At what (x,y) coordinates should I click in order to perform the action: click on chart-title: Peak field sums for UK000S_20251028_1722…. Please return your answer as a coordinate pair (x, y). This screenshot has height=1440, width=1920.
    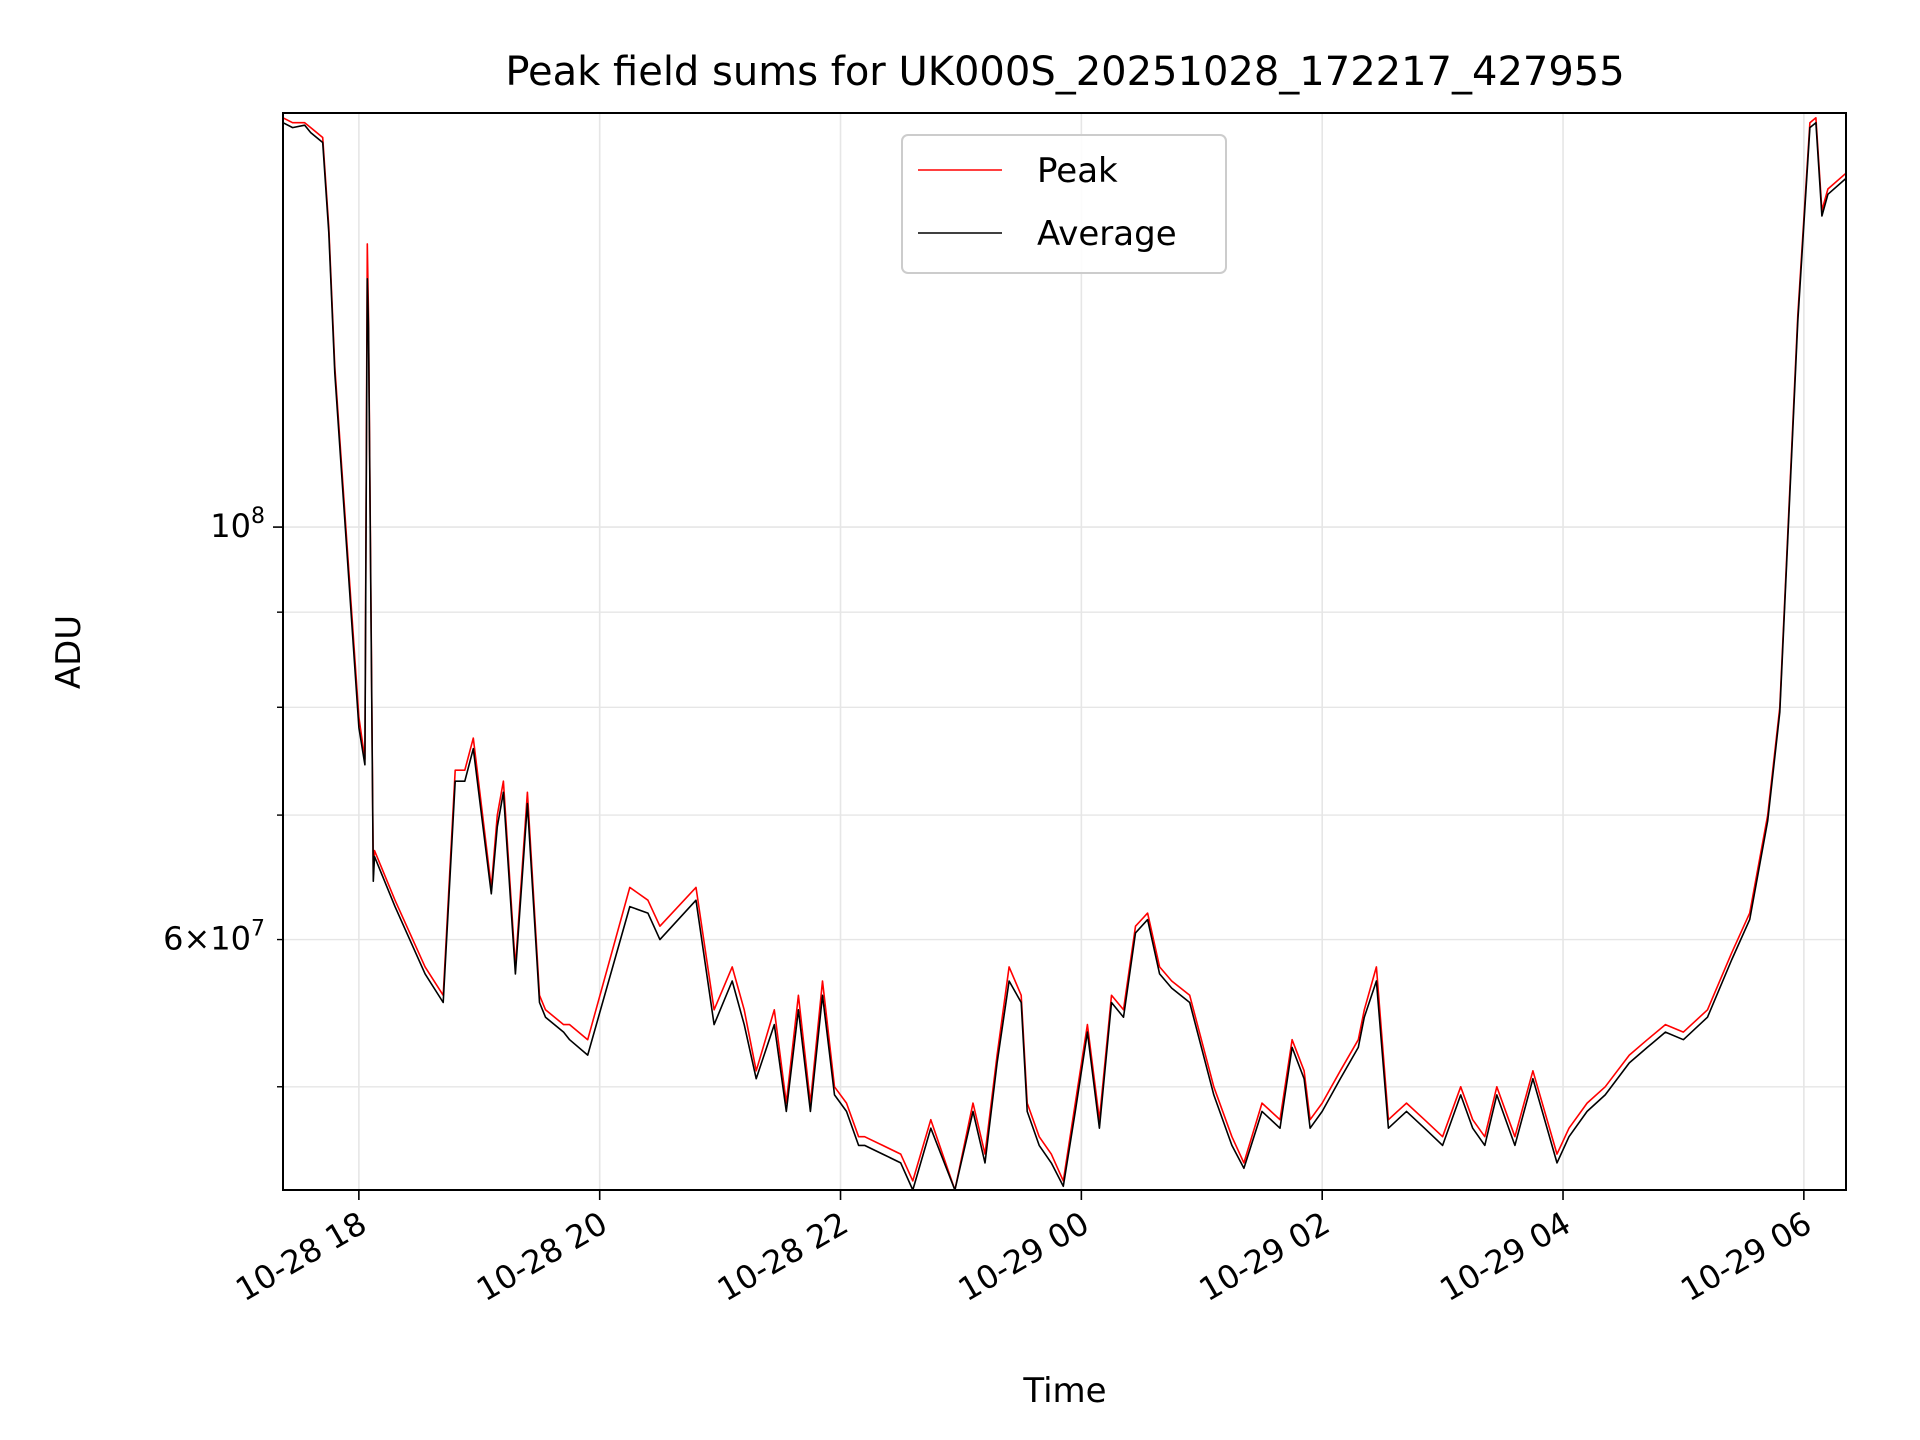
    Looking at the image, I should click on (1064, 72).